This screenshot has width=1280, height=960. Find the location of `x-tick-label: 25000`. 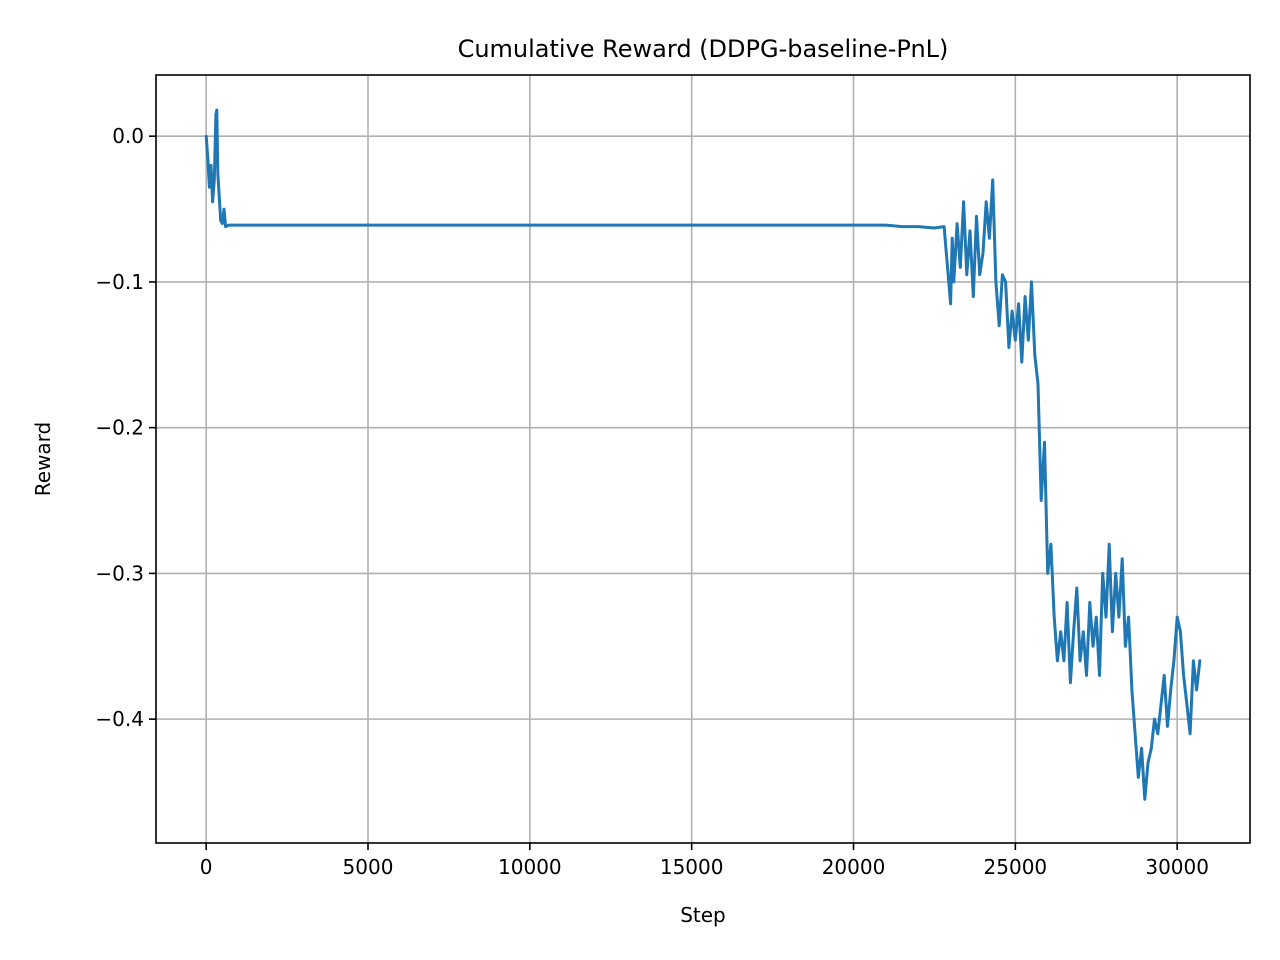

x-tick-label: 25000 is located at coordinates (1016, 867).